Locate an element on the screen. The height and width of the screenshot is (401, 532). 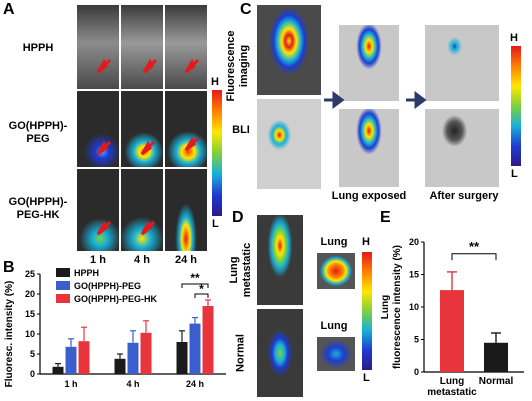
chart-b-legend-label: HPPH is located at coordinates (86, 273).